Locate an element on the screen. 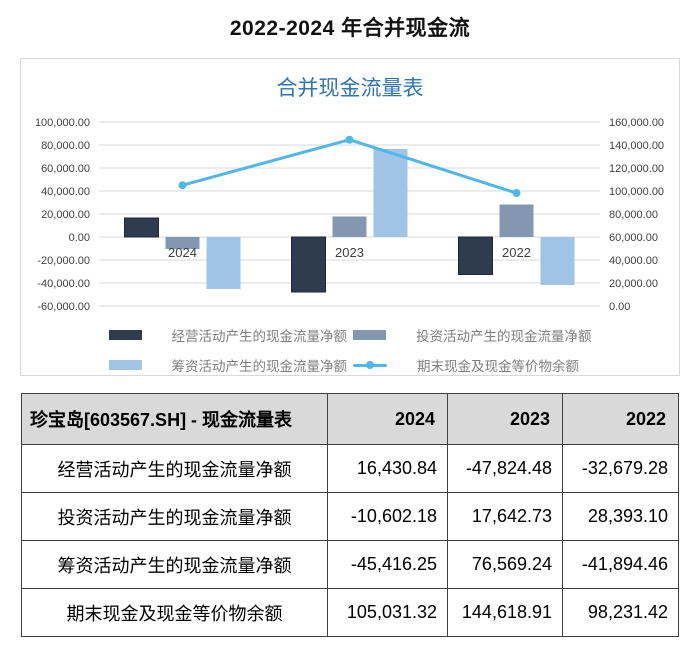 This screenshot has width=700, height=664. bar-financing-2023 is located at coordinates (390, 192).